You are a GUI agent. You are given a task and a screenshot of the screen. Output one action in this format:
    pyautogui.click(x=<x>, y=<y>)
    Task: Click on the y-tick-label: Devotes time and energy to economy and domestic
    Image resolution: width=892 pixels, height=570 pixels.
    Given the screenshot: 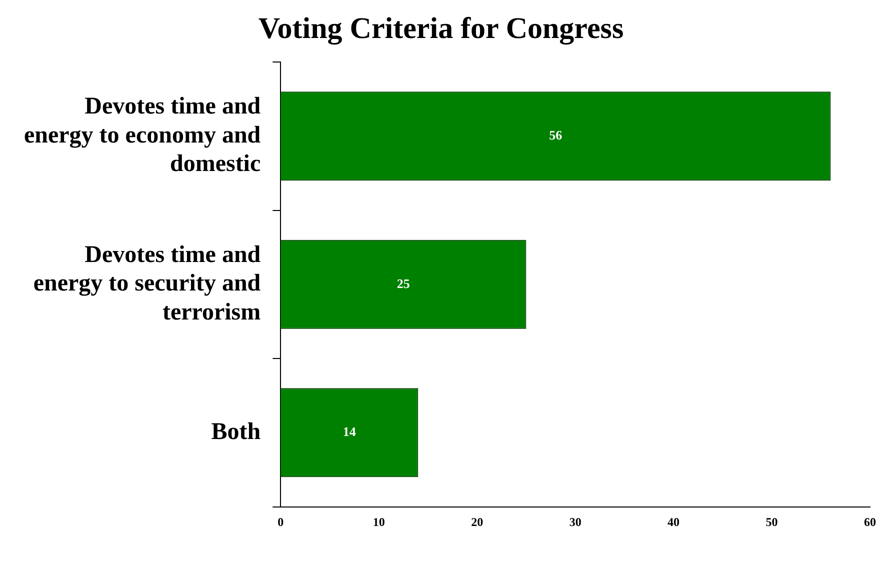 What is the action you would take?
    pyautogui.click(x=143, y=136)
    